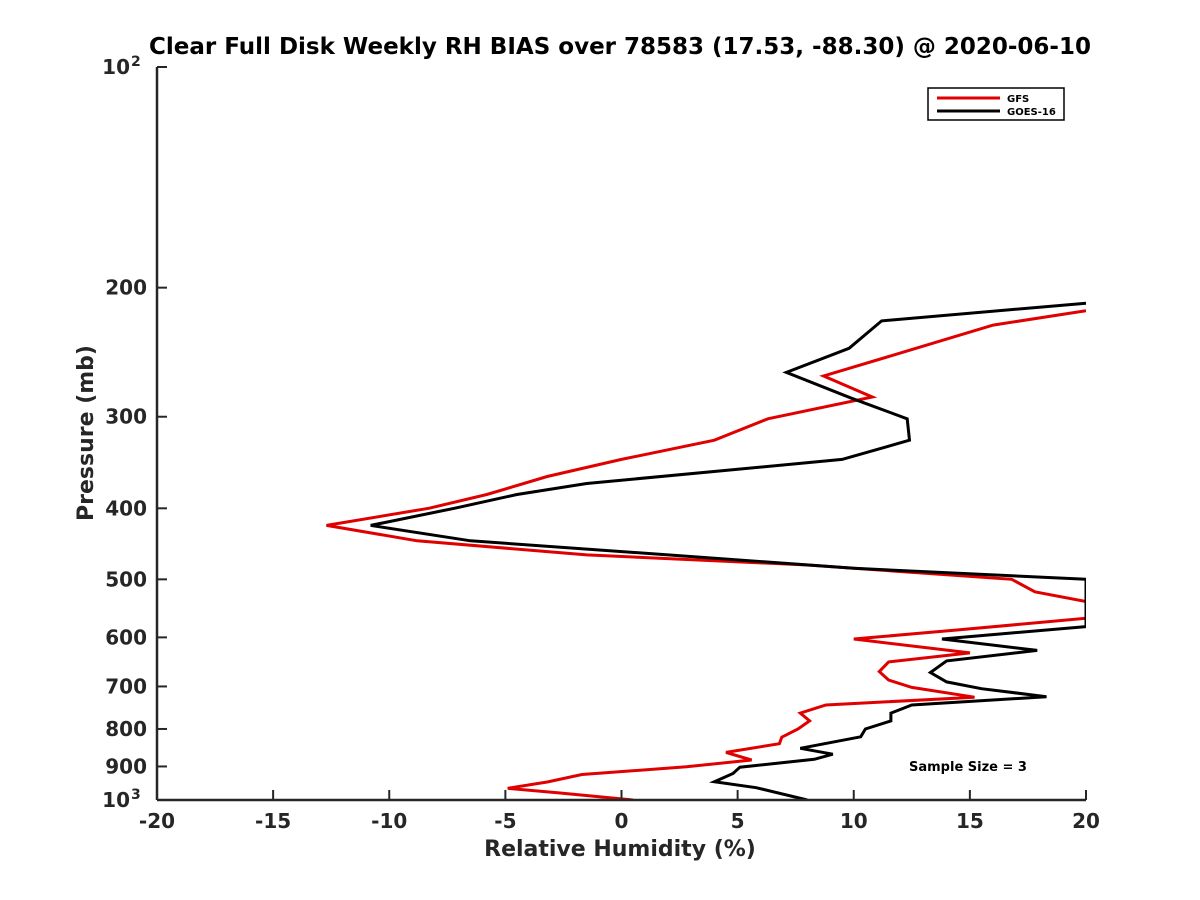 The width and height of the screenshot is (1200, 900). Describe the element at coordinates (854, 821) in the screenshot. I see `x-tick-label: 10` at that location.